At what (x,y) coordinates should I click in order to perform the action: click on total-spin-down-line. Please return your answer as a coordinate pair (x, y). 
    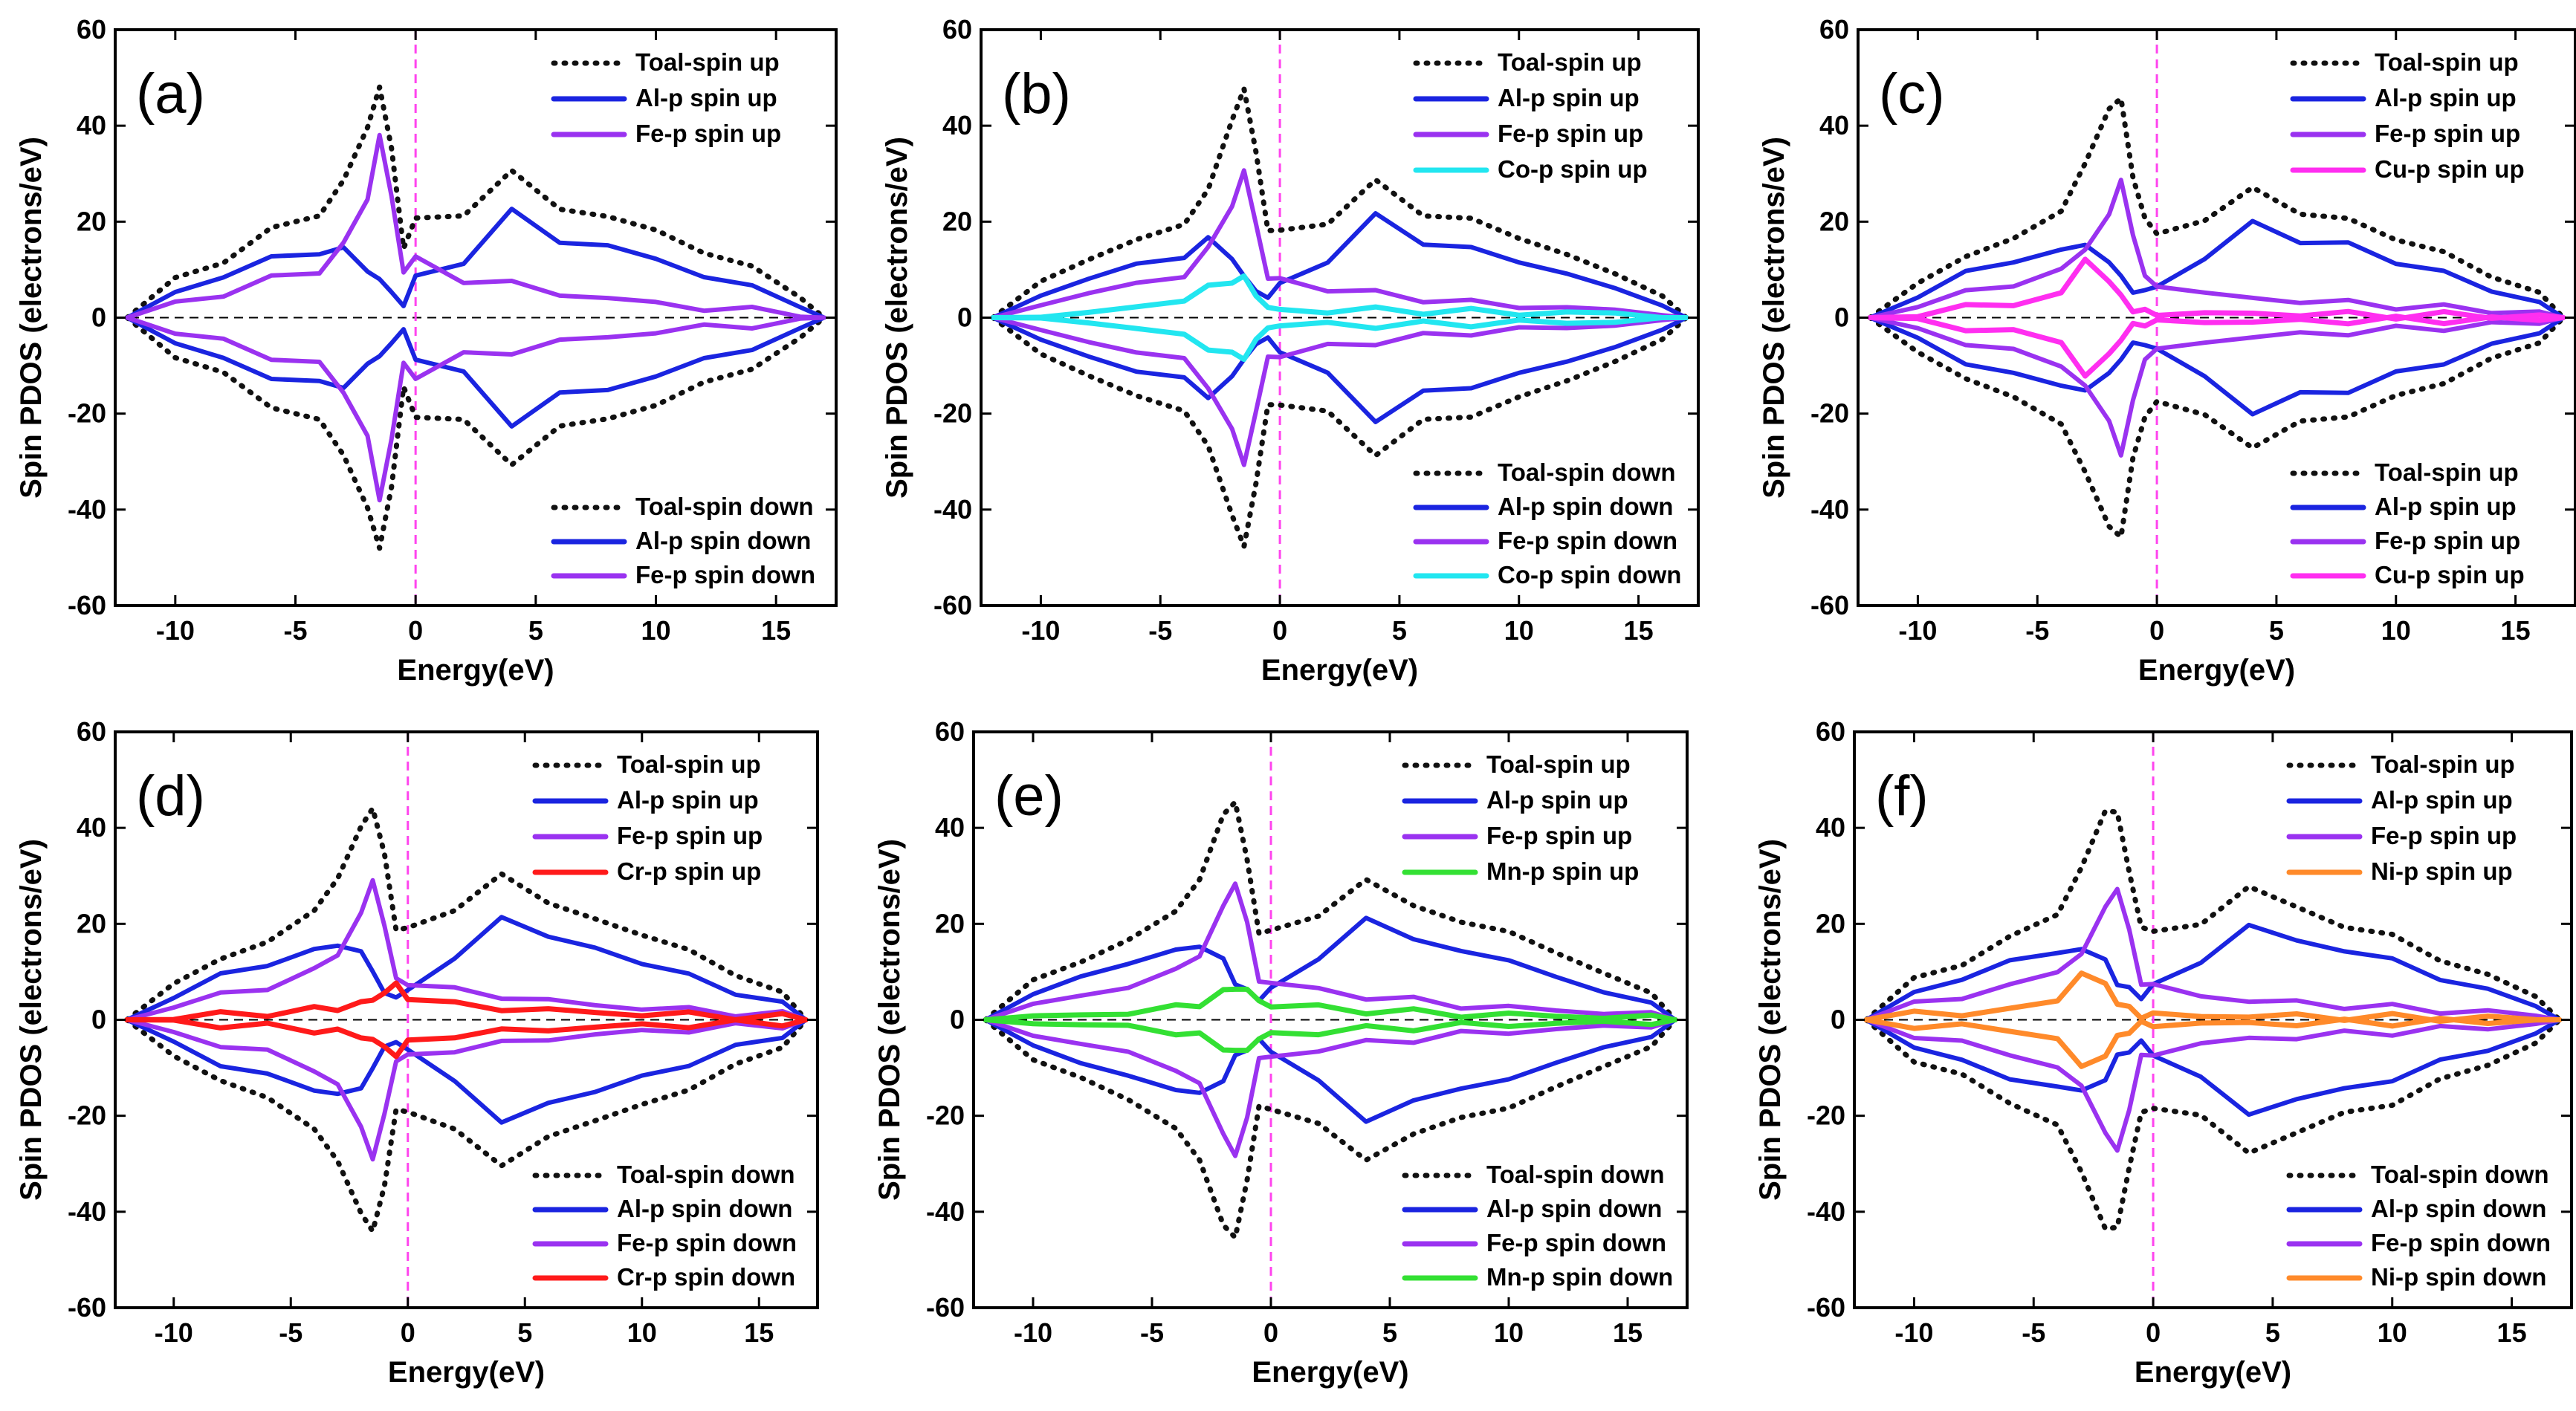
    Looking at the image, I should click on (1330, 1128).